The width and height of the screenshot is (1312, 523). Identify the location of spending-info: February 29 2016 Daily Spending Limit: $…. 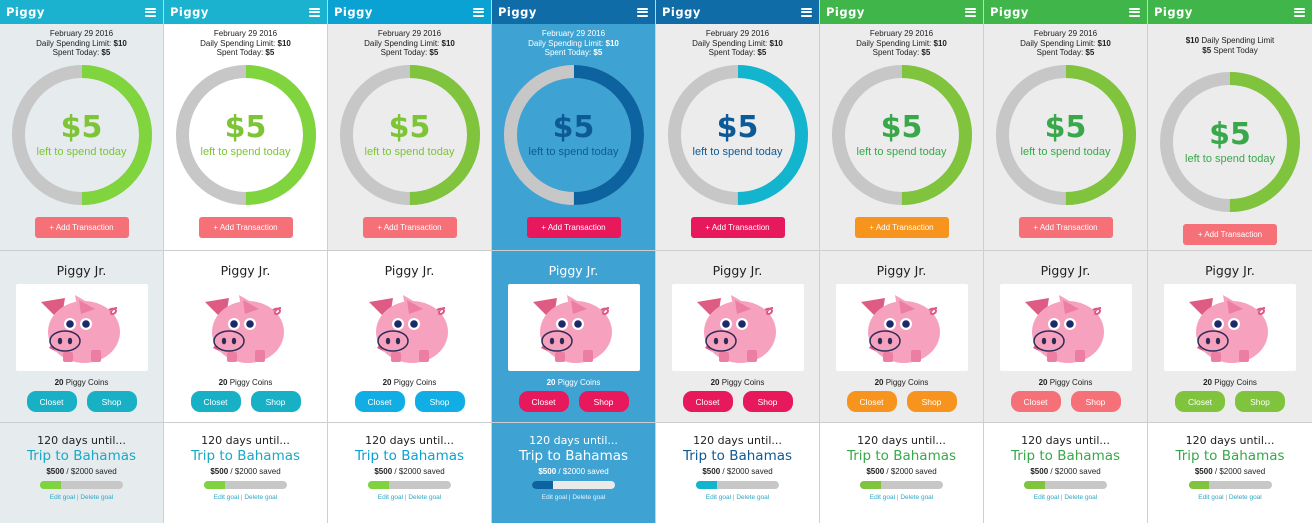
(409, 43).